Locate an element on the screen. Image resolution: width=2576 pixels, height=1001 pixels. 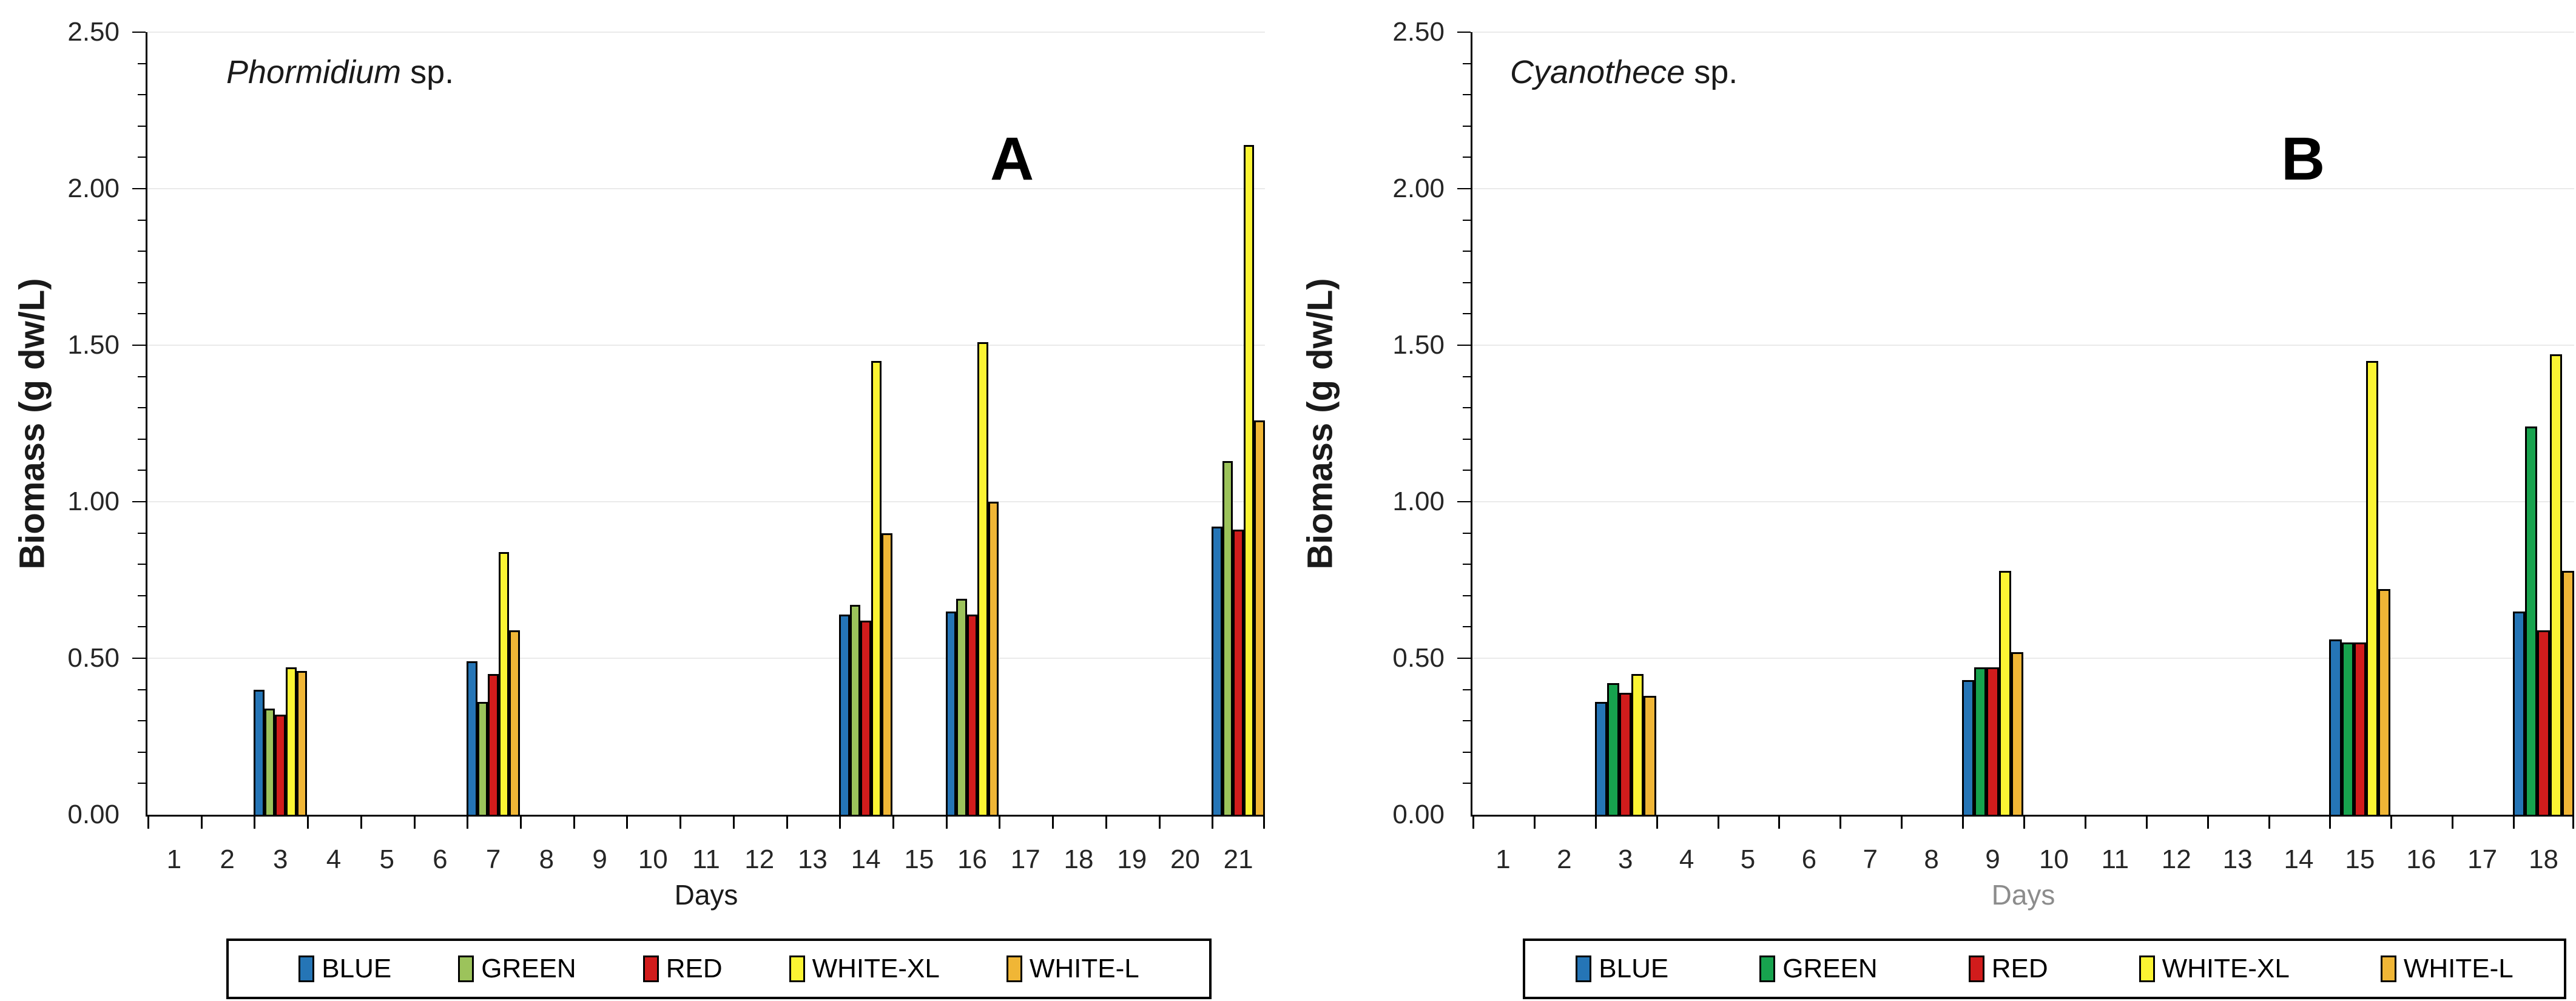
chart-title: Phormidium sp. is located at coordinates (340, 72).